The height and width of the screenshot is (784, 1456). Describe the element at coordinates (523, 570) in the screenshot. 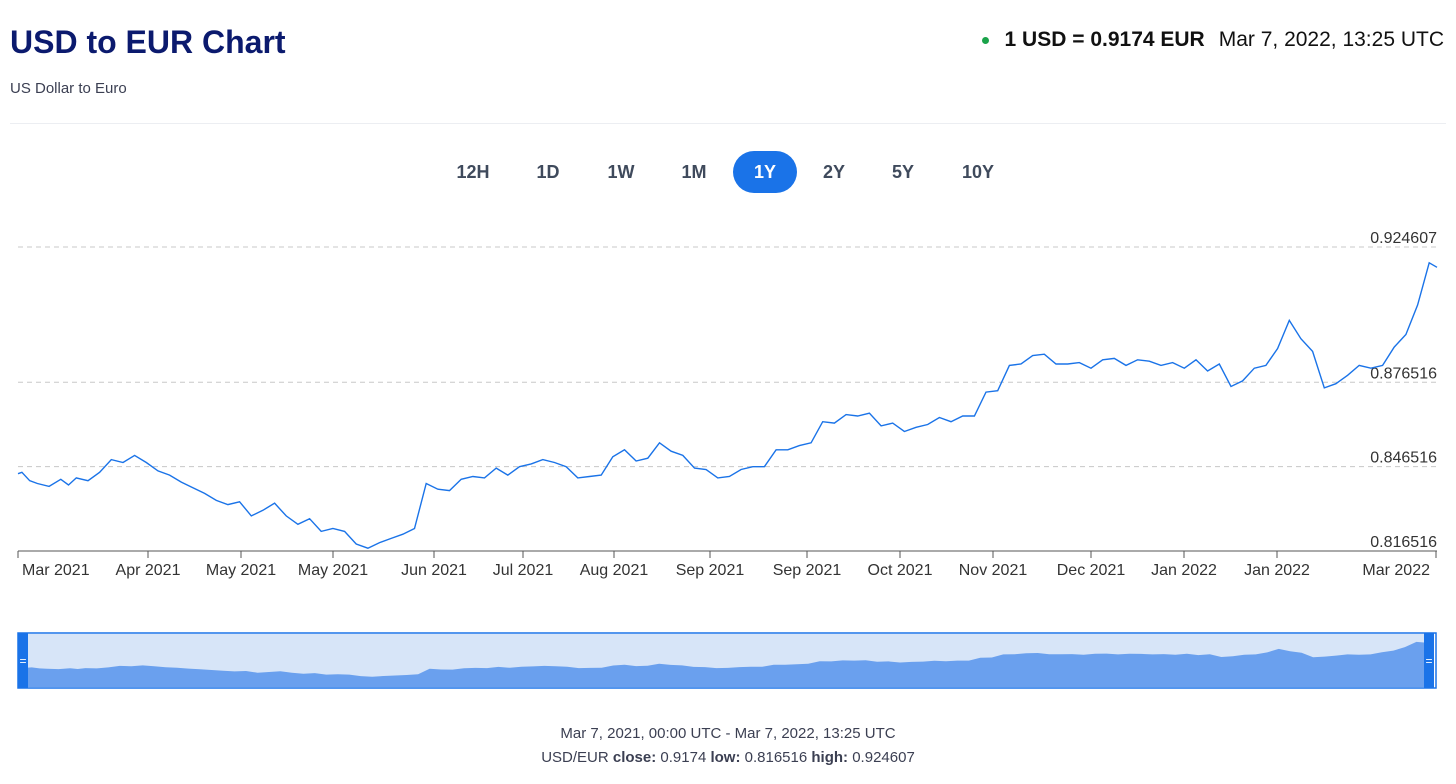

I see `x-tick-label: Jul 2021` at that location.